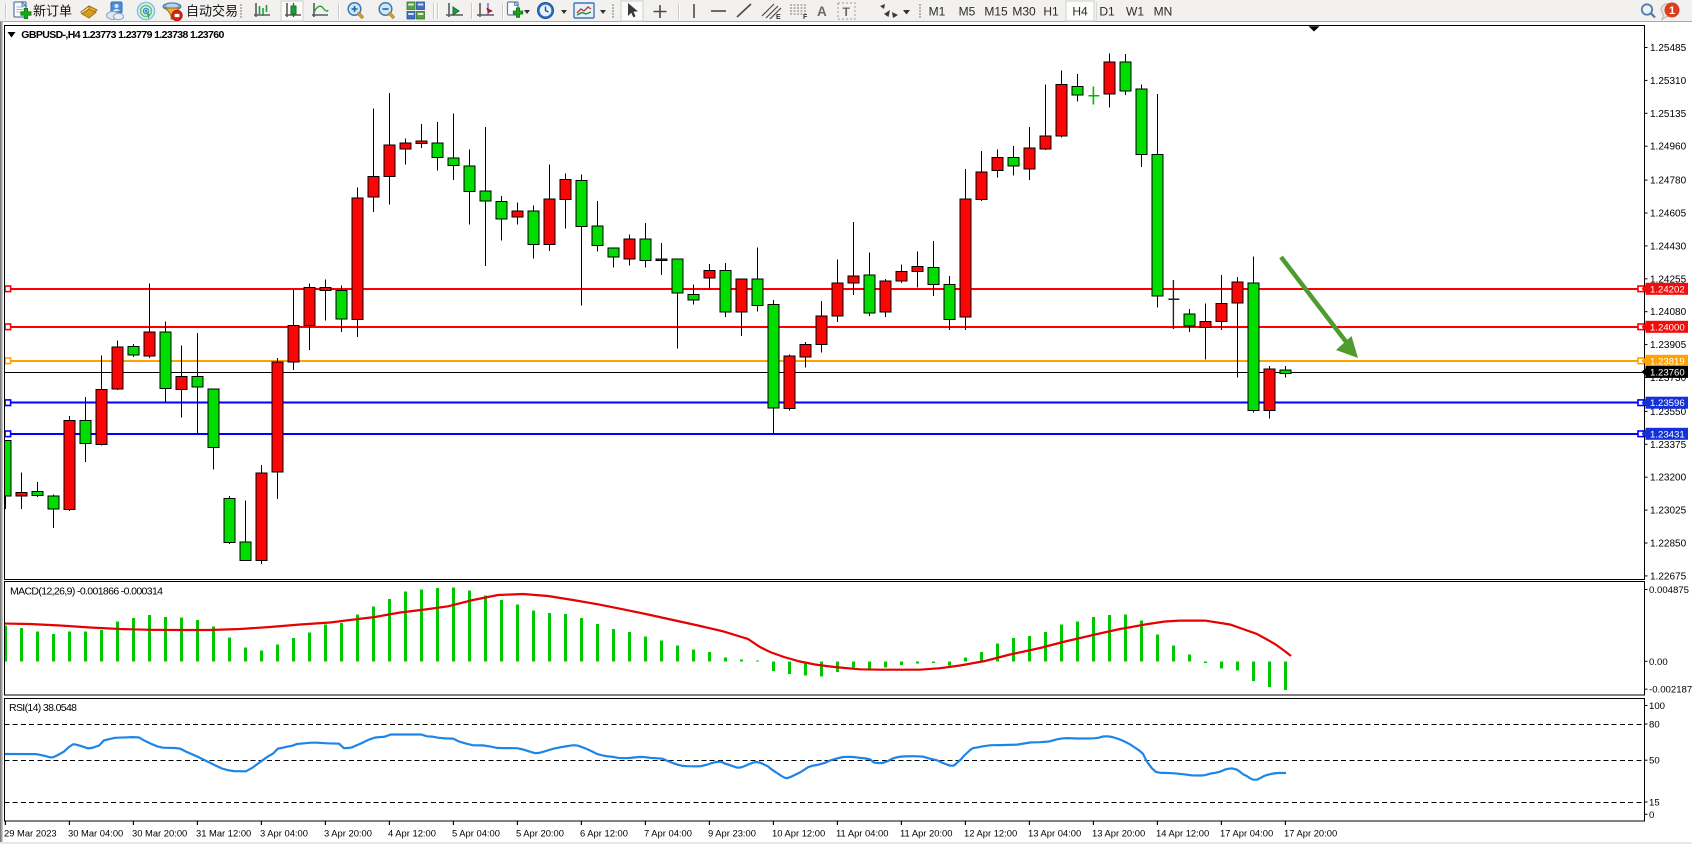 The image size is (1692, 844). I want to click on svg-text: E, so click(778, 17).